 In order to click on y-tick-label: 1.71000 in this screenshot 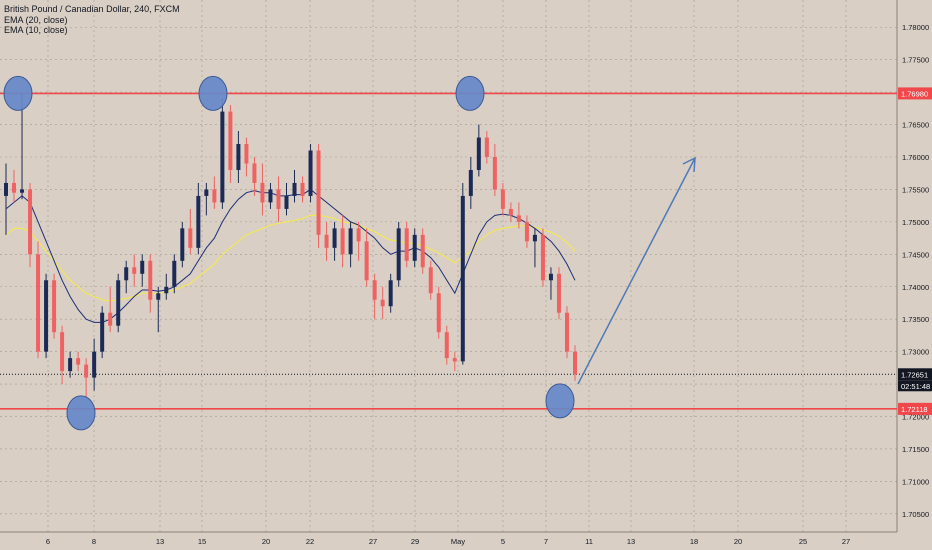, I will do `click(915, 481)`.